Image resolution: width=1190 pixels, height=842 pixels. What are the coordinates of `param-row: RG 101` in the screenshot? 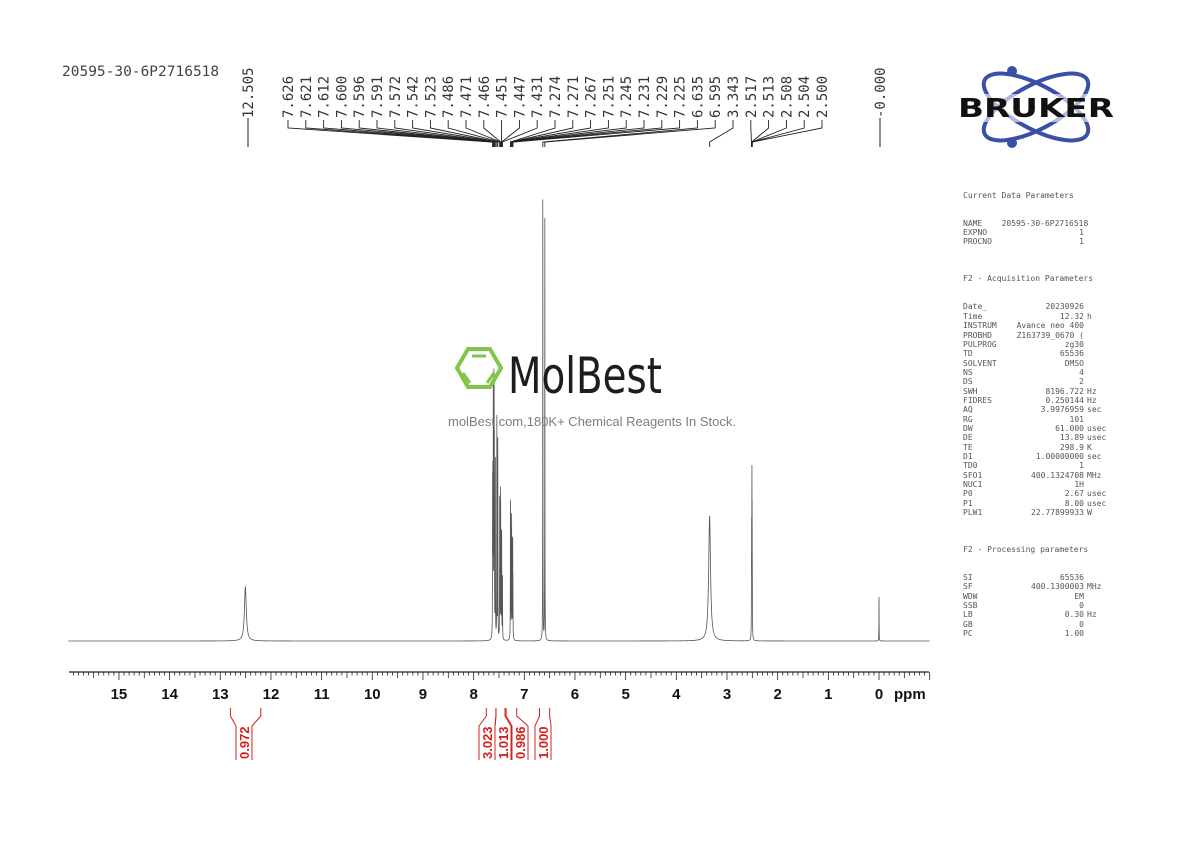 It's located at (1036, 419).